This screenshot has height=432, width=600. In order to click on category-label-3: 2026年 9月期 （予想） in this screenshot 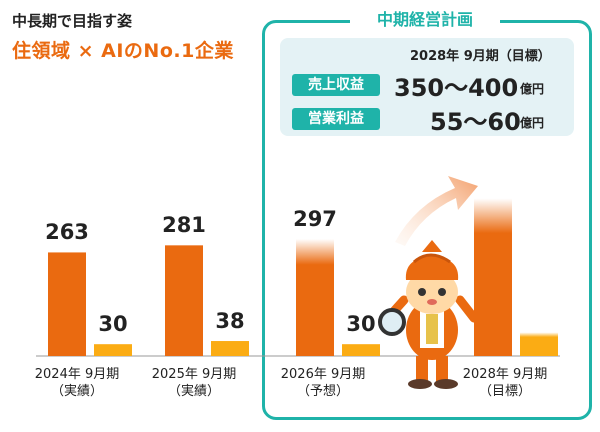, I will do `click(323, 383)`.